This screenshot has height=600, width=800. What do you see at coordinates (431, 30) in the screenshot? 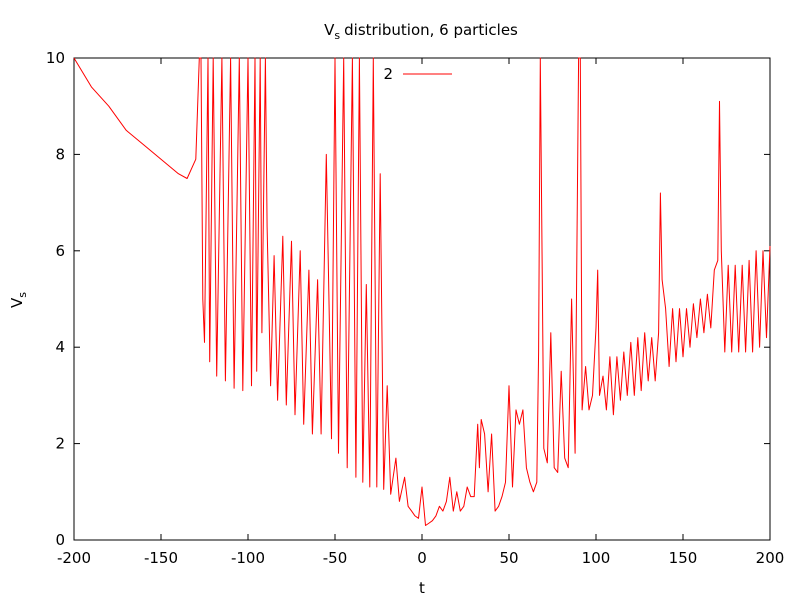
I see `chart-title-text: distribution, 6 particles` at bounding box center [431, 30].